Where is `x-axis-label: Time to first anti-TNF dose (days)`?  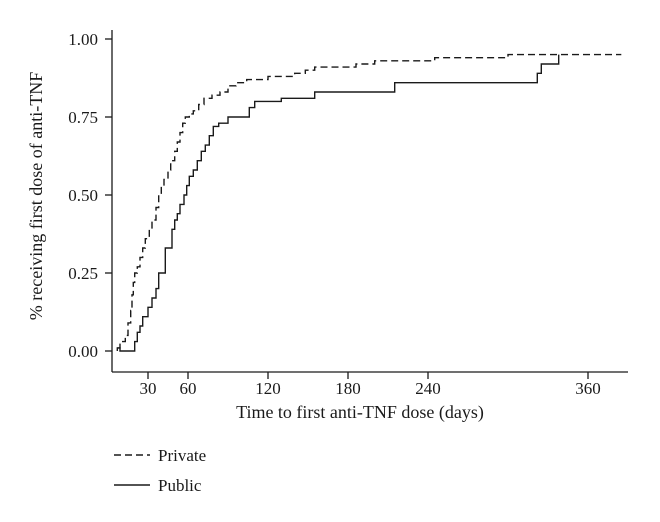
x-axis-label: Time to first anti-TNF dose (days) is located at coordinates (360, 412).